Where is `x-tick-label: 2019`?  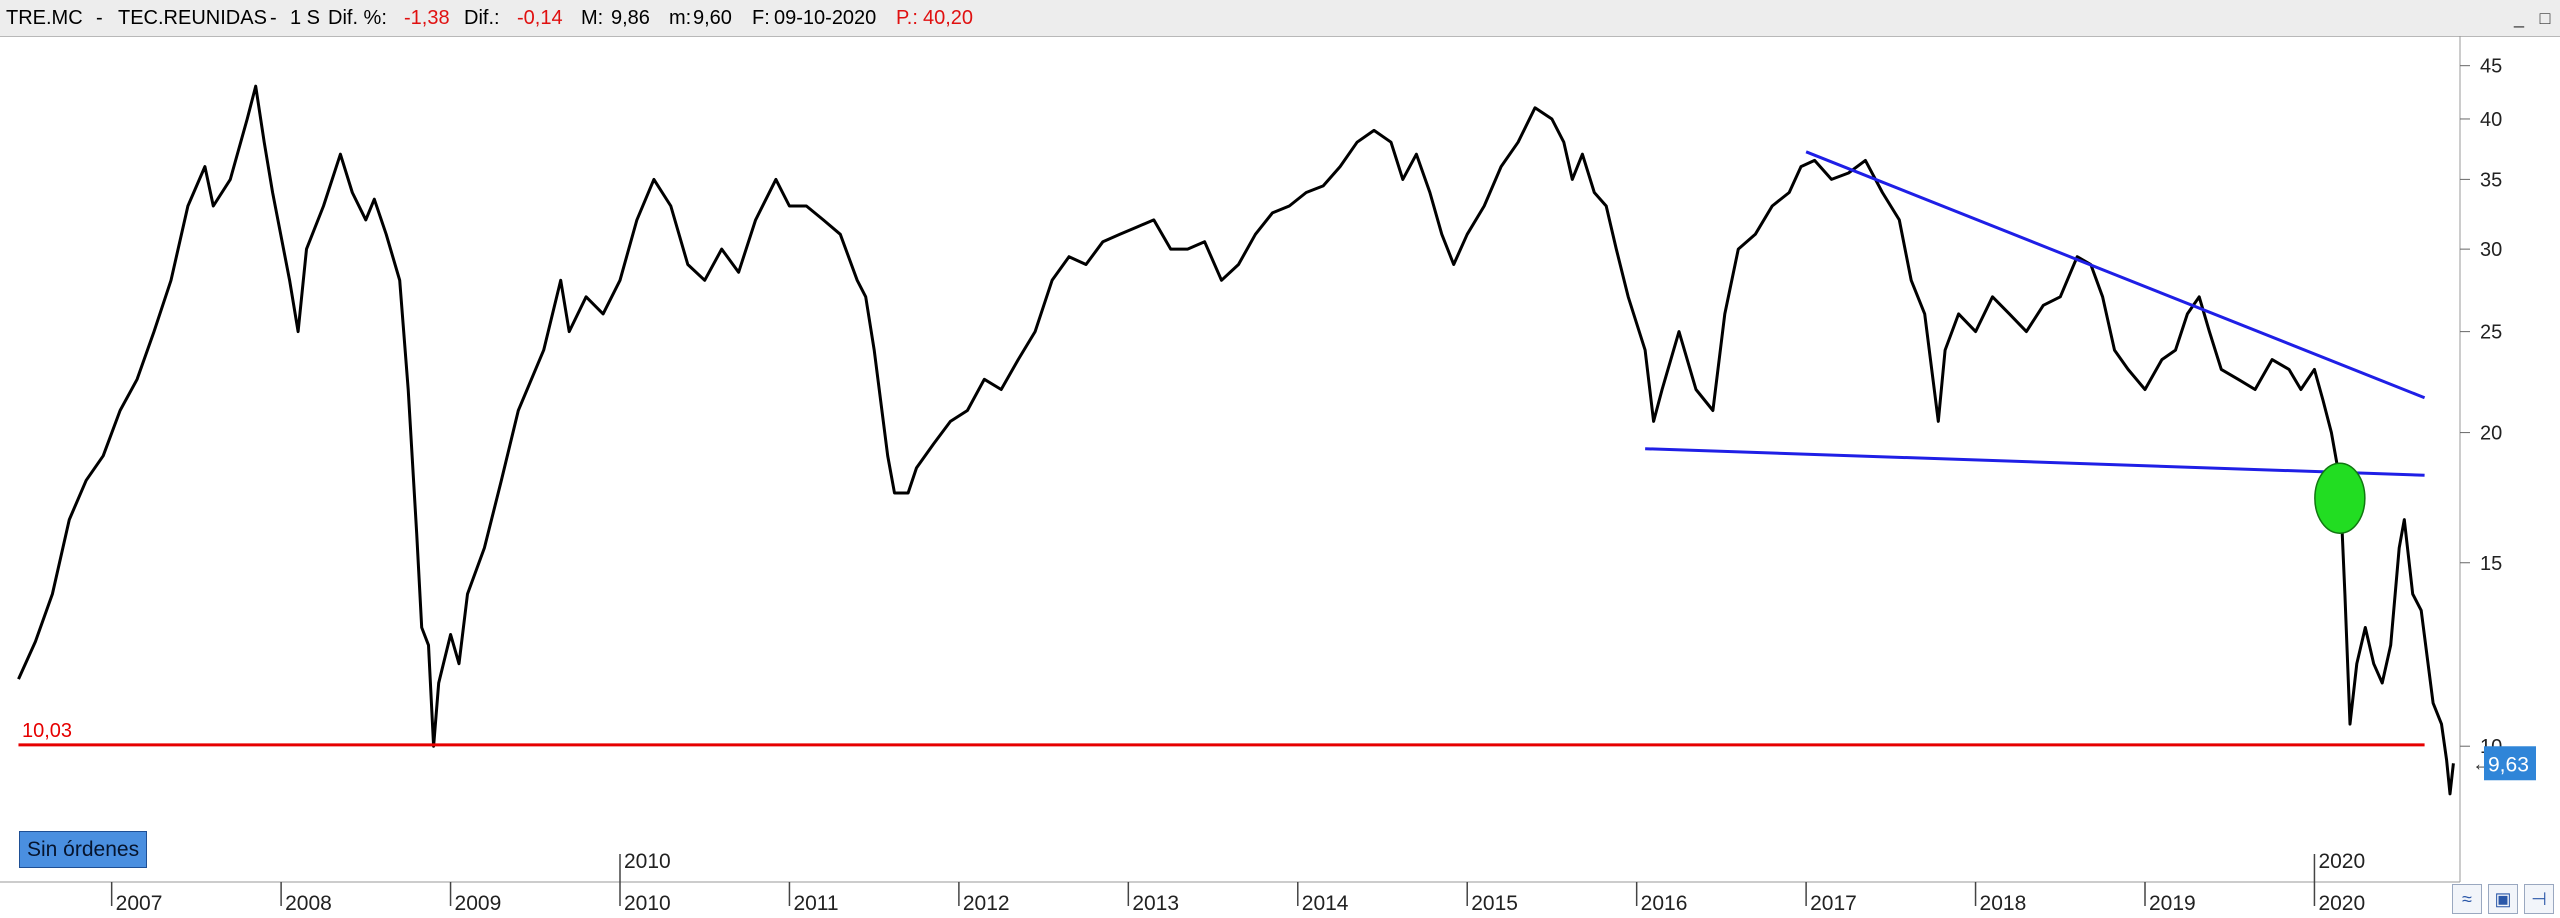 x-tick-label: 2019 is located at coordinates (2172, 903).